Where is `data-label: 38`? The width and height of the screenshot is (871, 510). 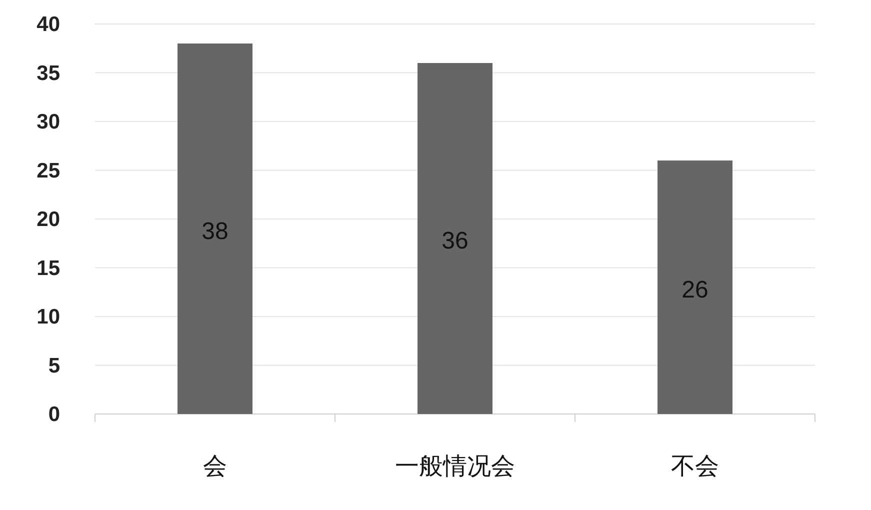
data-label: 38 is located at coordinates (215, 231).